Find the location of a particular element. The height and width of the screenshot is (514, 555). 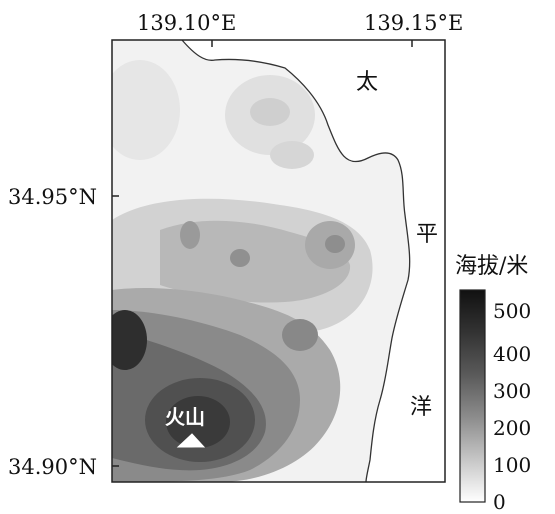

legend-color-bar is located at coordinates (472, 396).